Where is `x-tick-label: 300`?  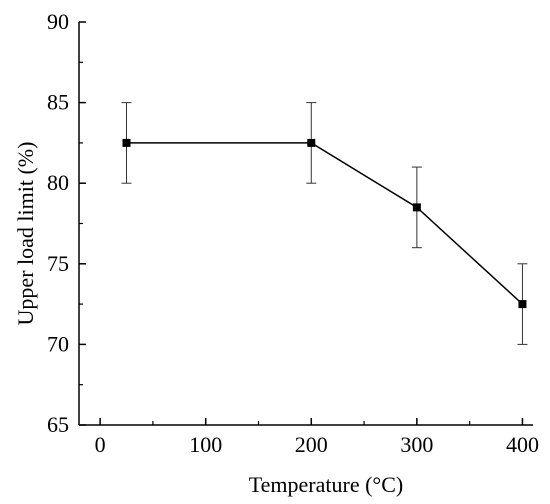
x-tick-label: 300 is located at coordinates (416, 444).